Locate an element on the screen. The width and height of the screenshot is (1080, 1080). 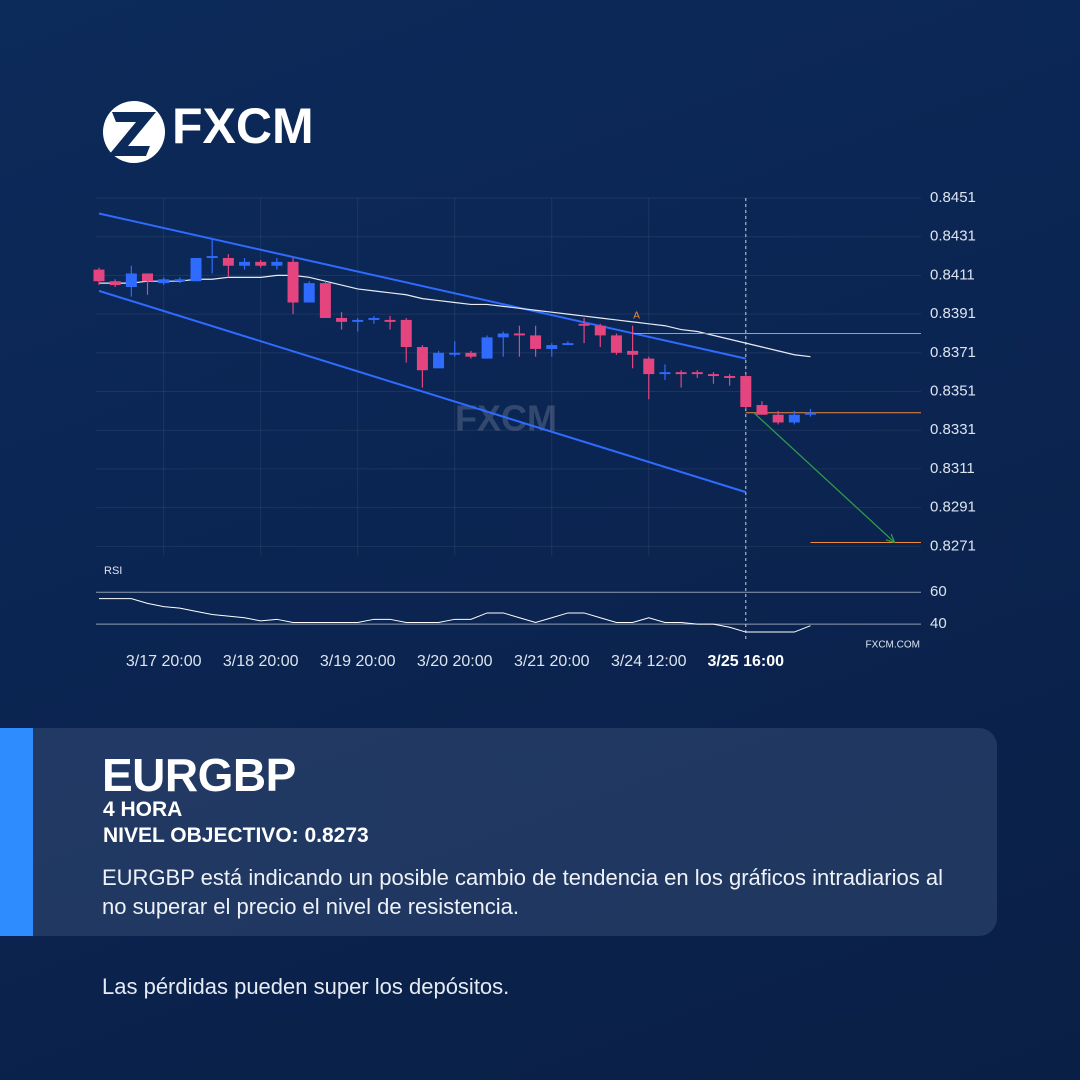
moving-average is located at coordinates (455, 316).